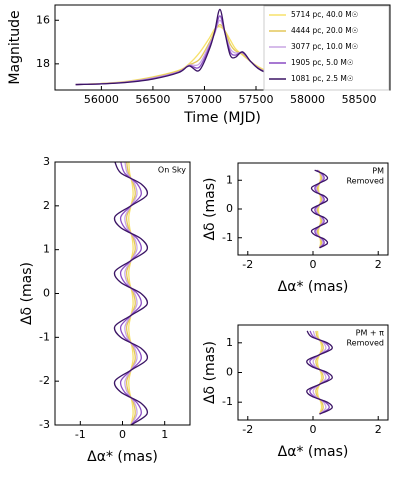  I want to click on annotation: PM, so click(378, 171).